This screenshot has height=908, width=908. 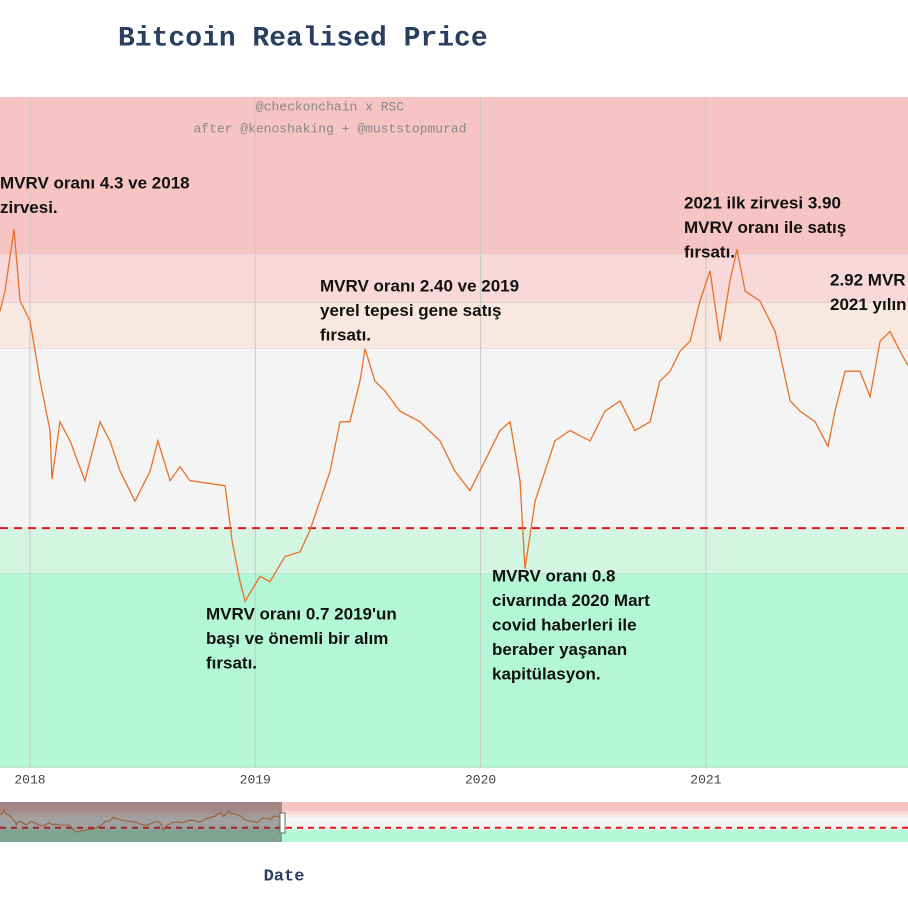 What do you see at coordinates (329, 128) in the screenshot?
I see `subtitle: after @kenoshaking + @muststopmurad` at bounding box center [329, 128].